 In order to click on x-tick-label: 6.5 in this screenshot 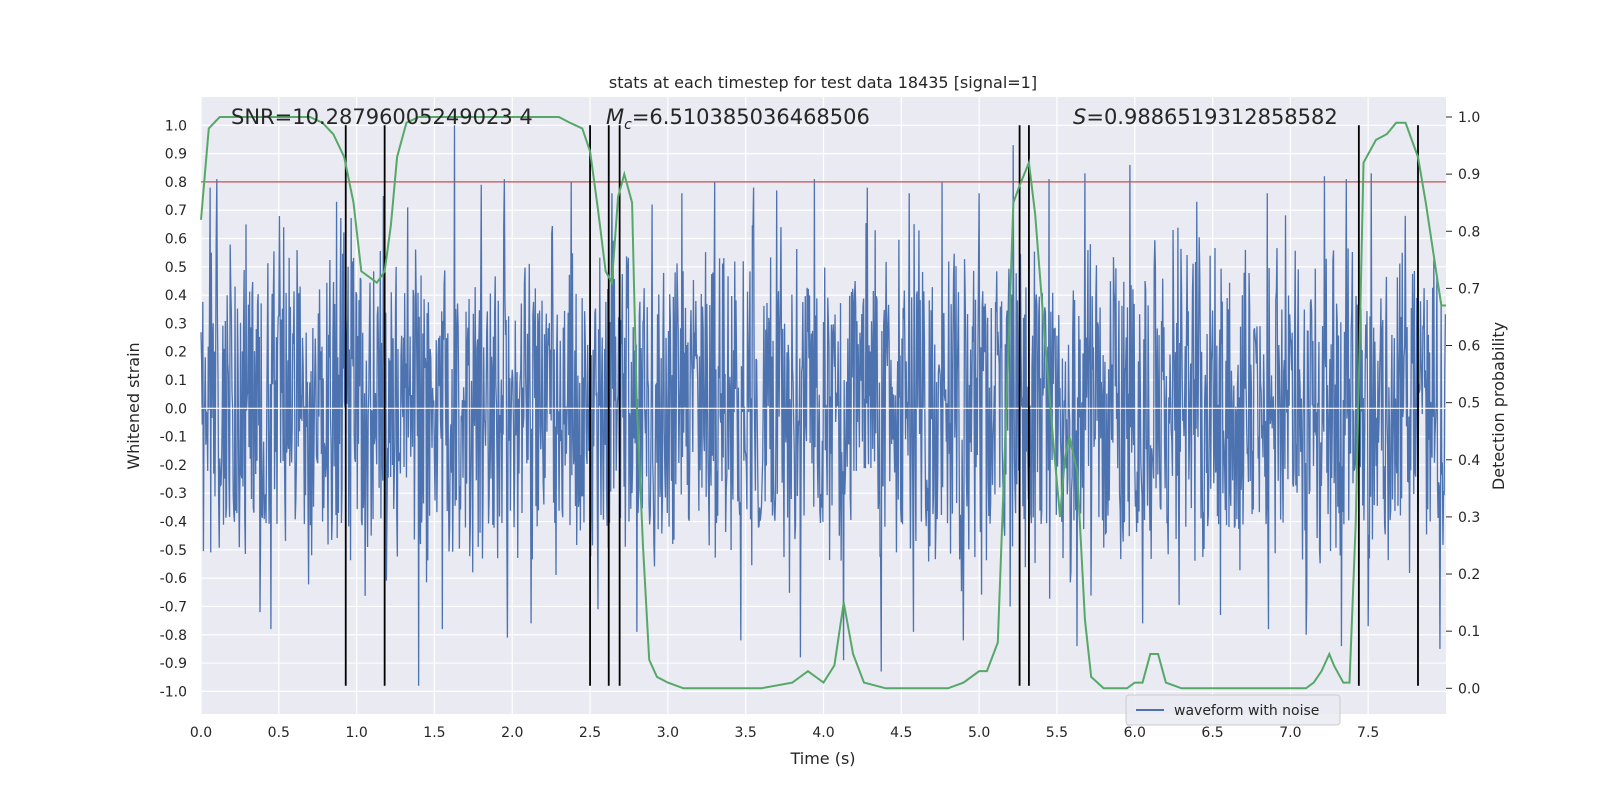, I will do `click(1212, 733)`.